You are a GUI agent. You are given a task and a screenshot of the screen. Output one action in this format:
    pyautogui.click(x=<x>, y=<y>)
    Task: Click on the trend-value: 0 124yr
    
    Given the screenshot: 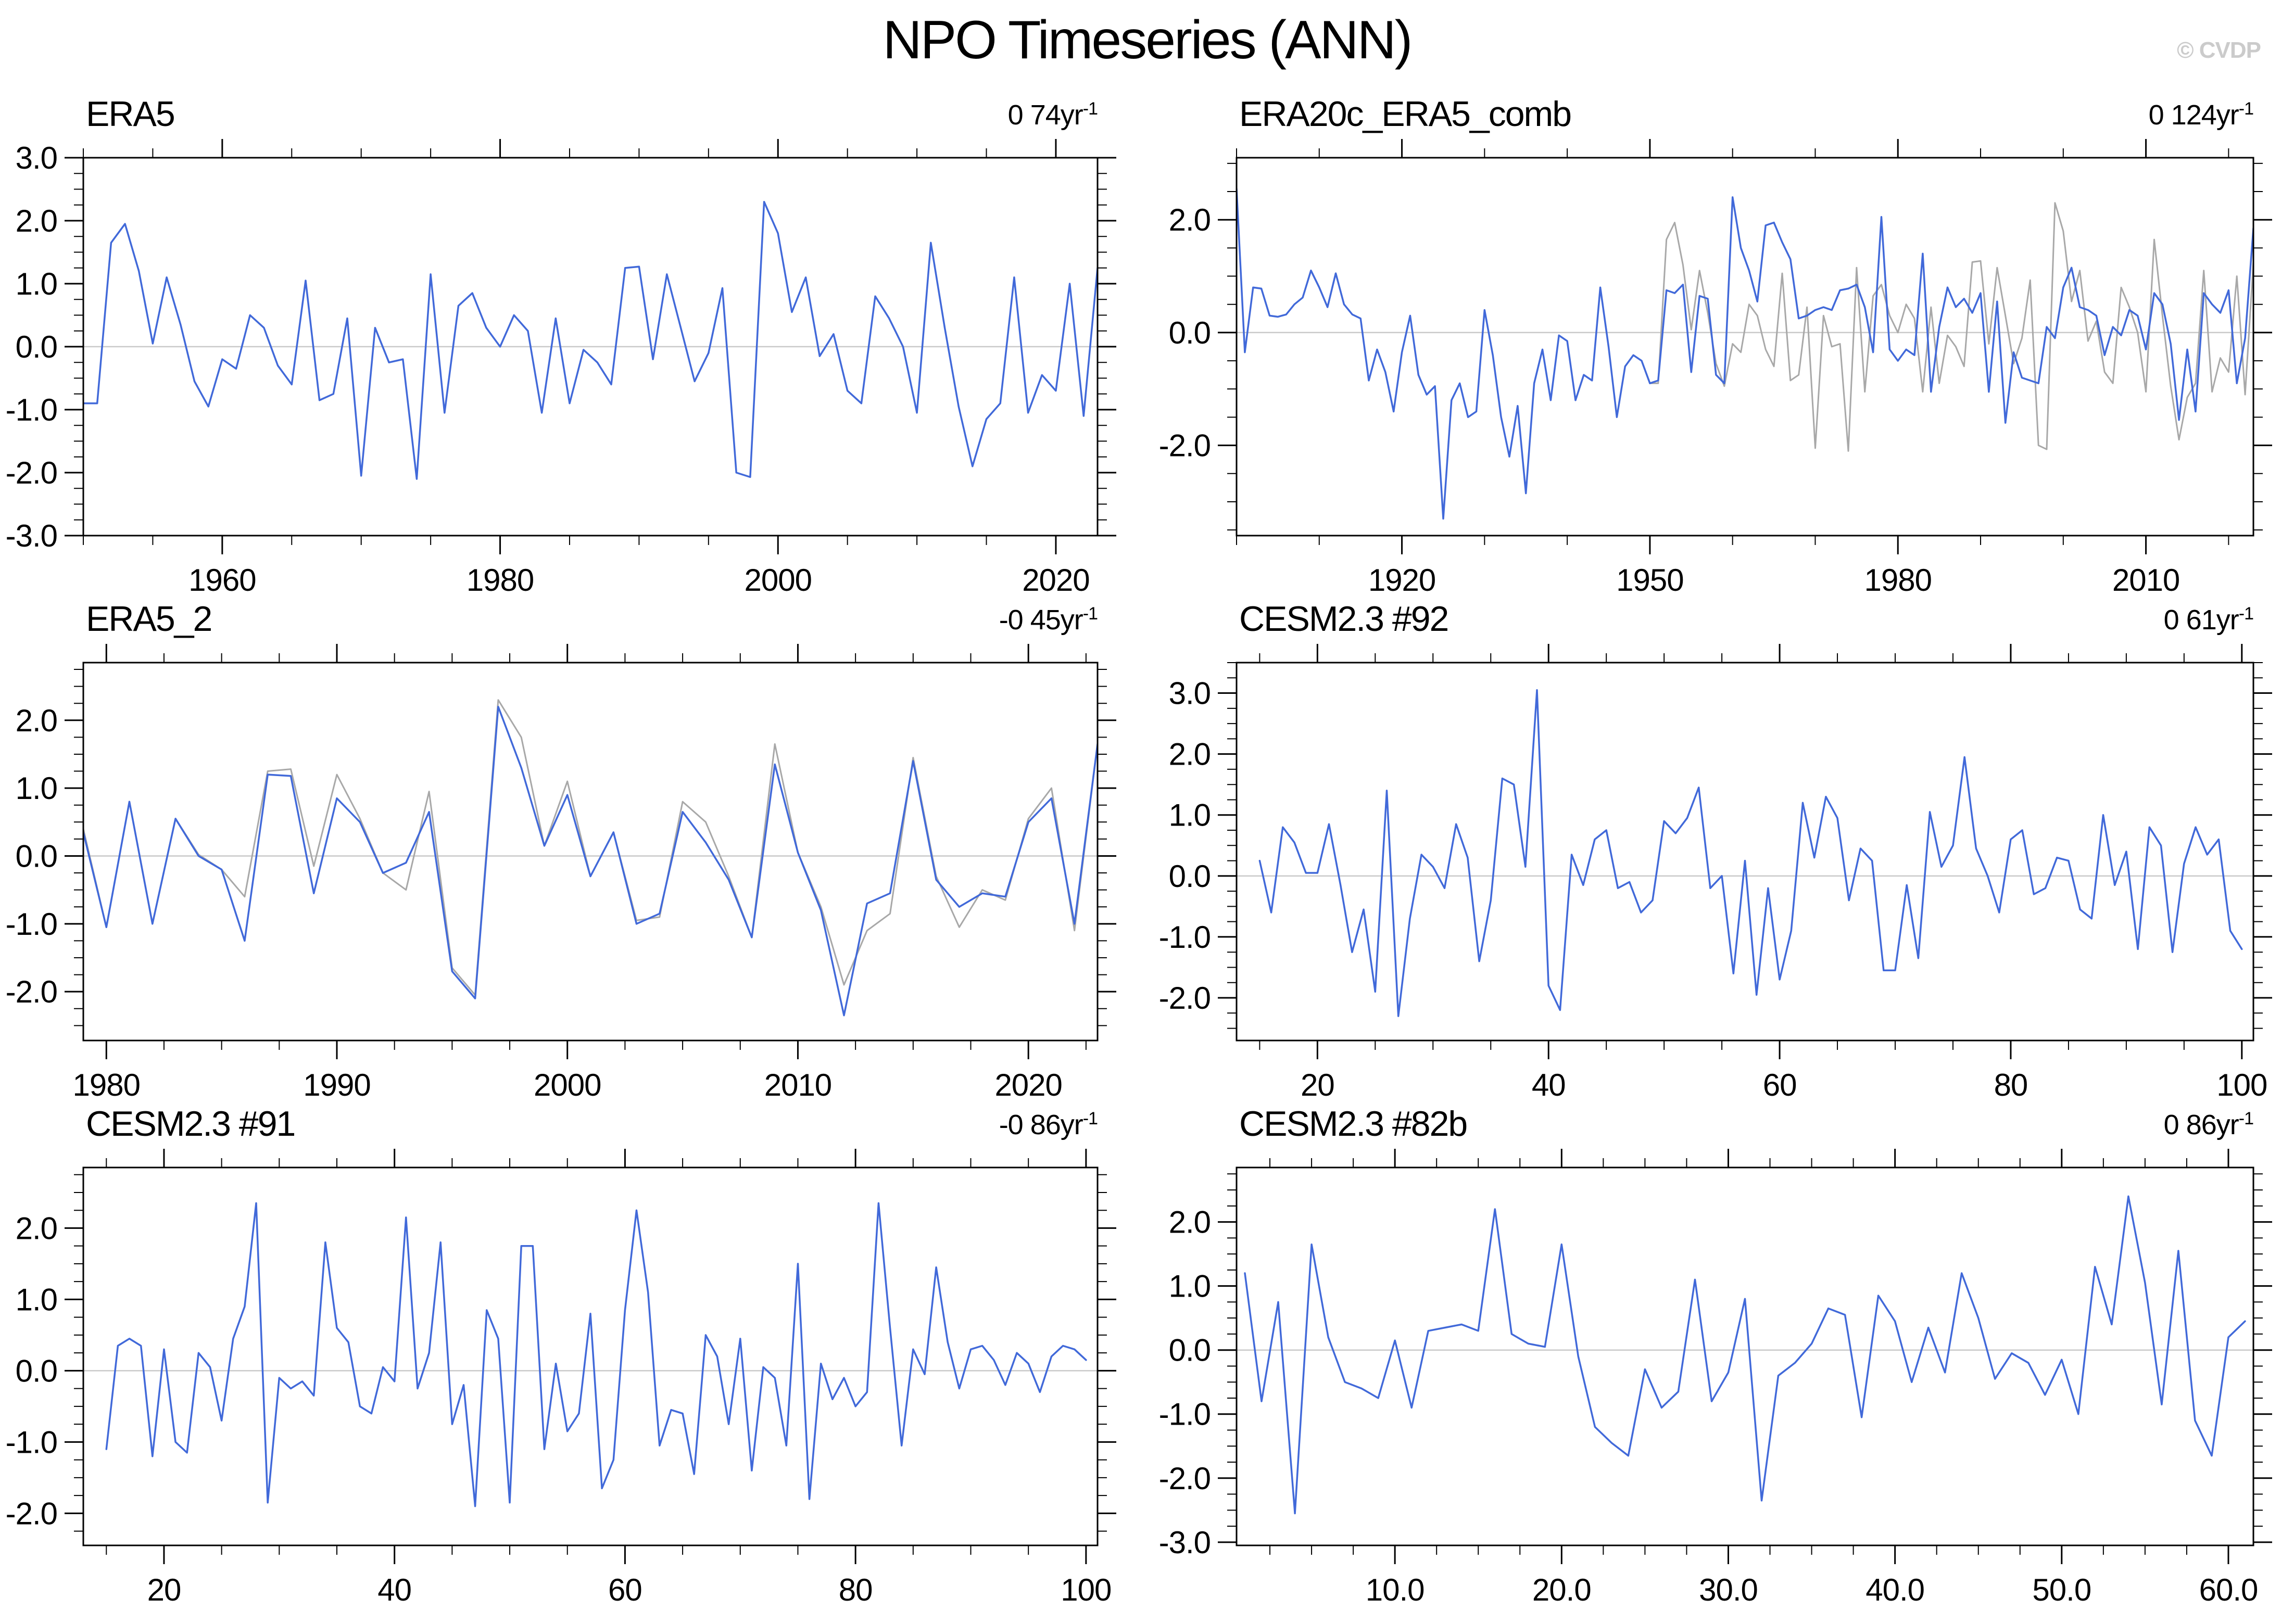 What is the action you would take?
    pyautogui.click(x=2193, y=115)
    